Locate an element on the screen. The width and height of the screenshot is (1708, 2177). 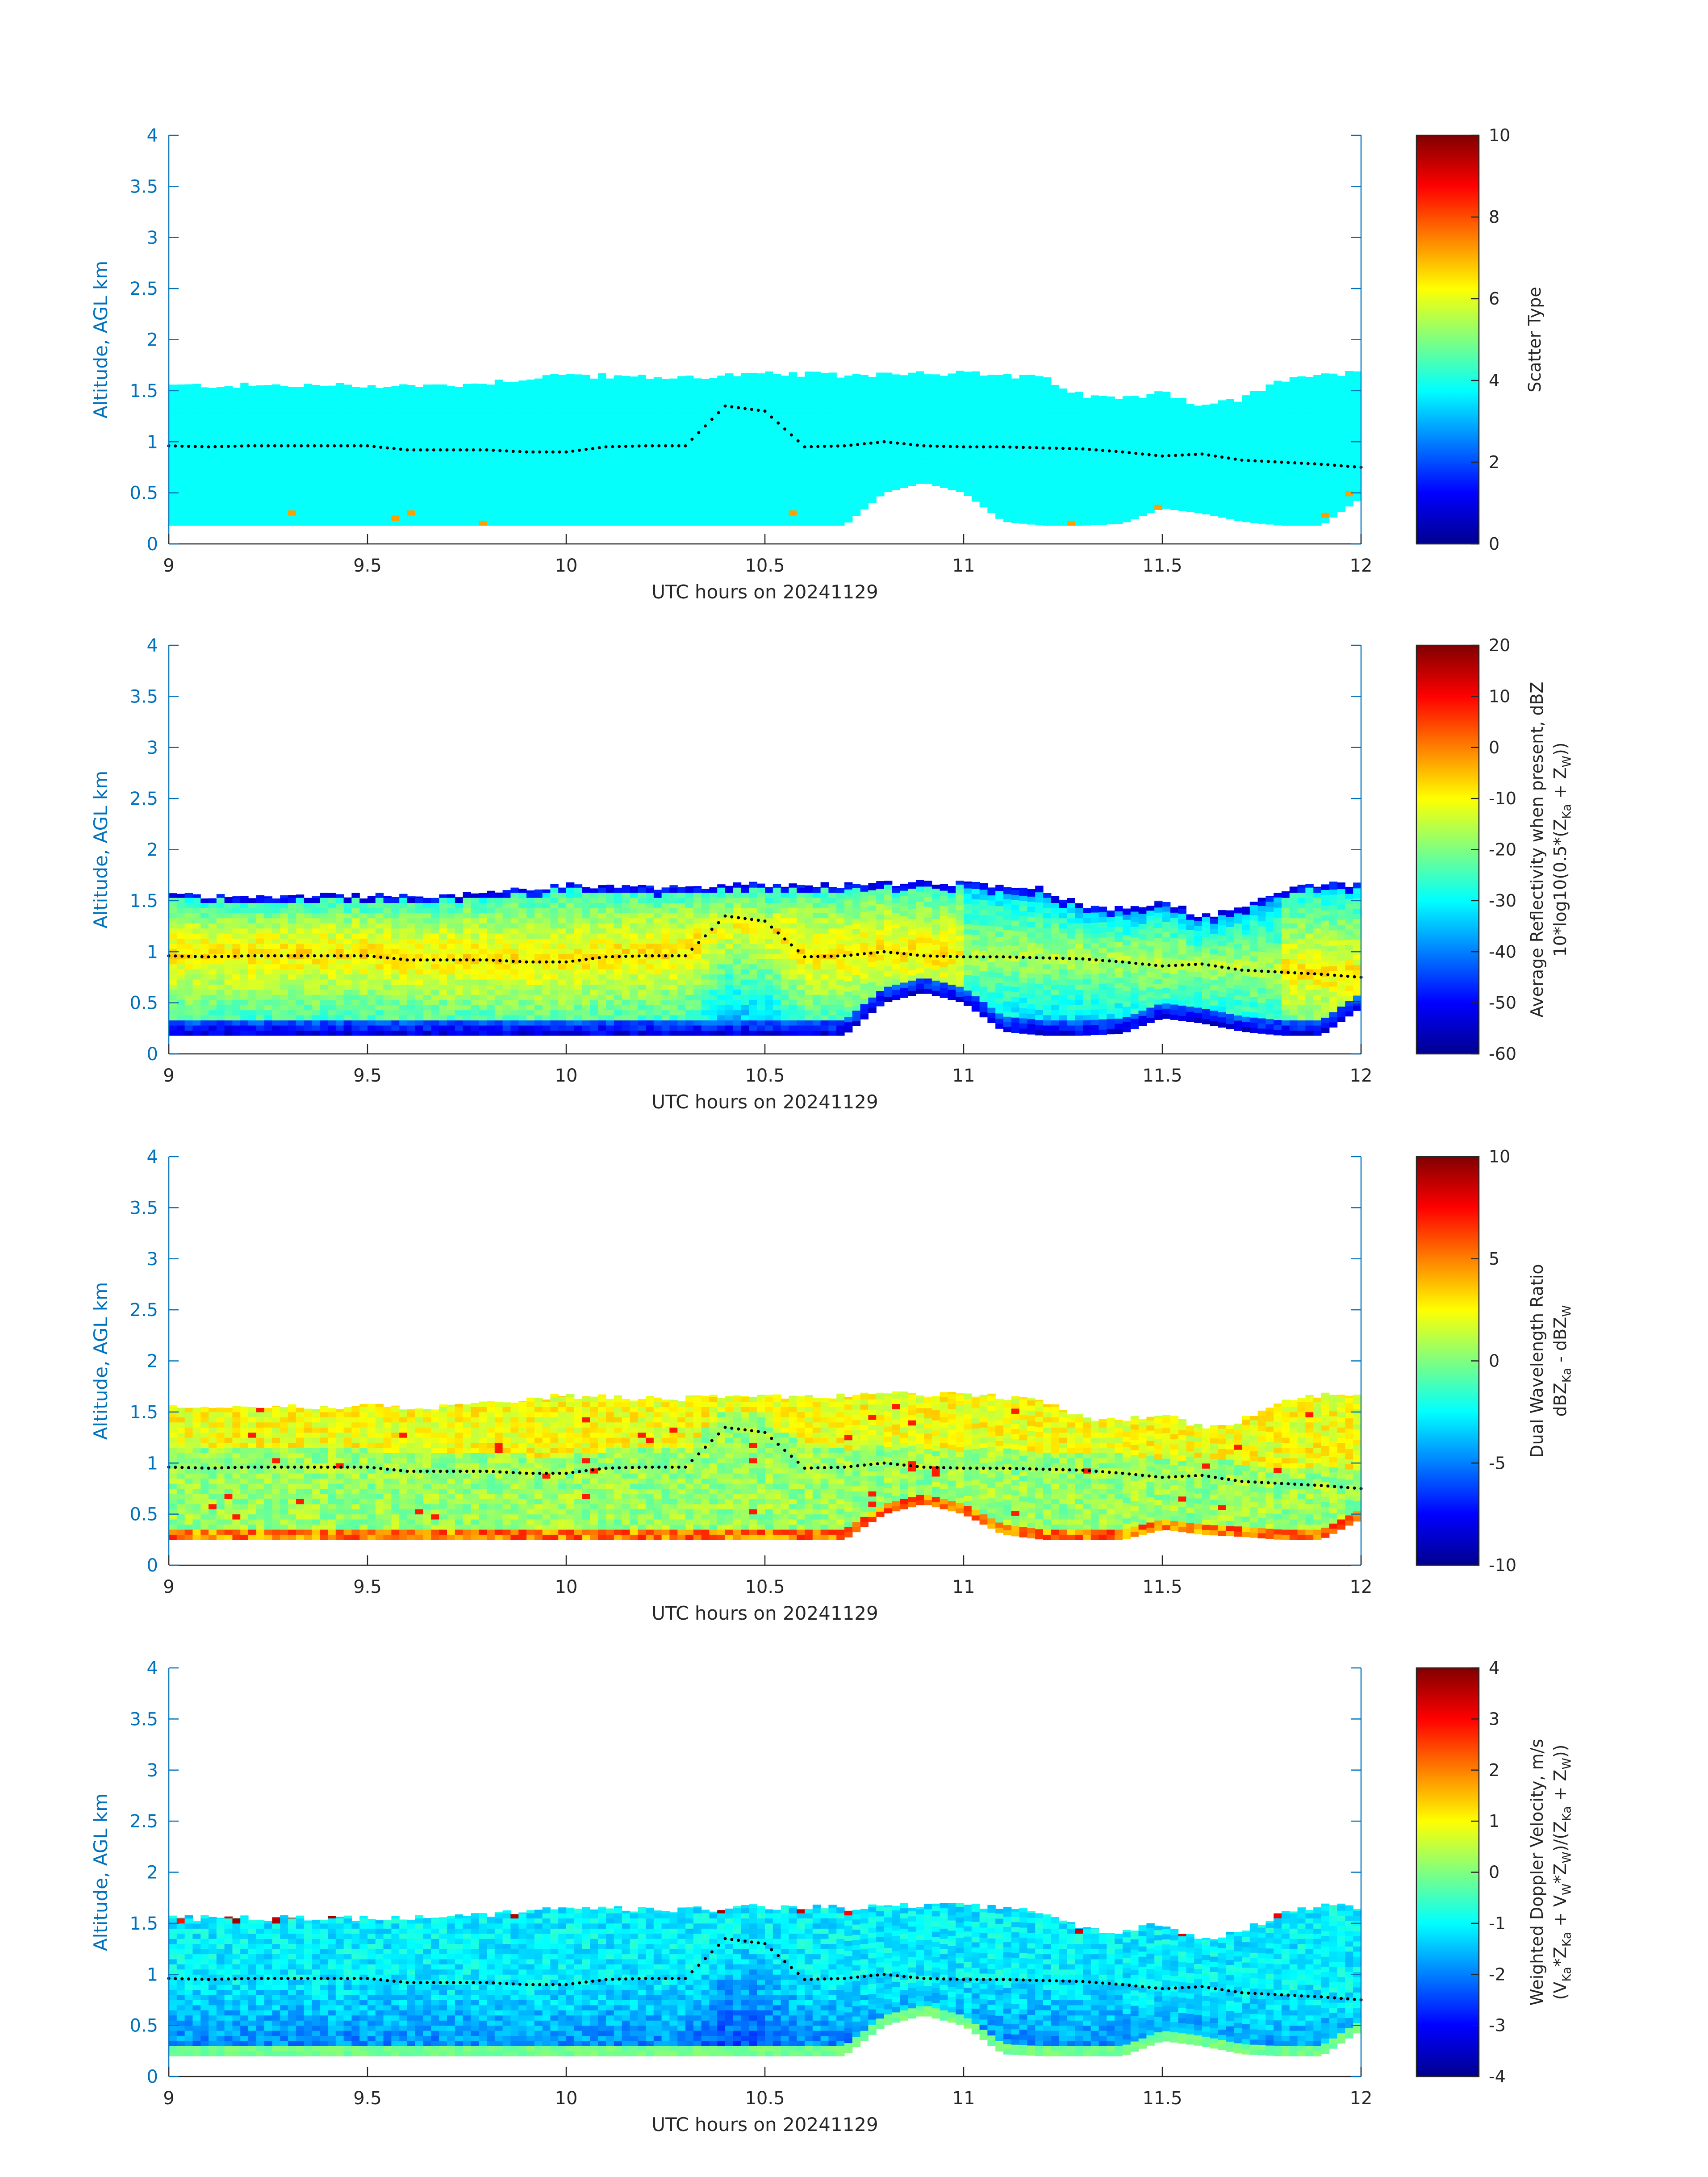
colorbar-tick-label: 20 is located at coordinates (1499, 645).